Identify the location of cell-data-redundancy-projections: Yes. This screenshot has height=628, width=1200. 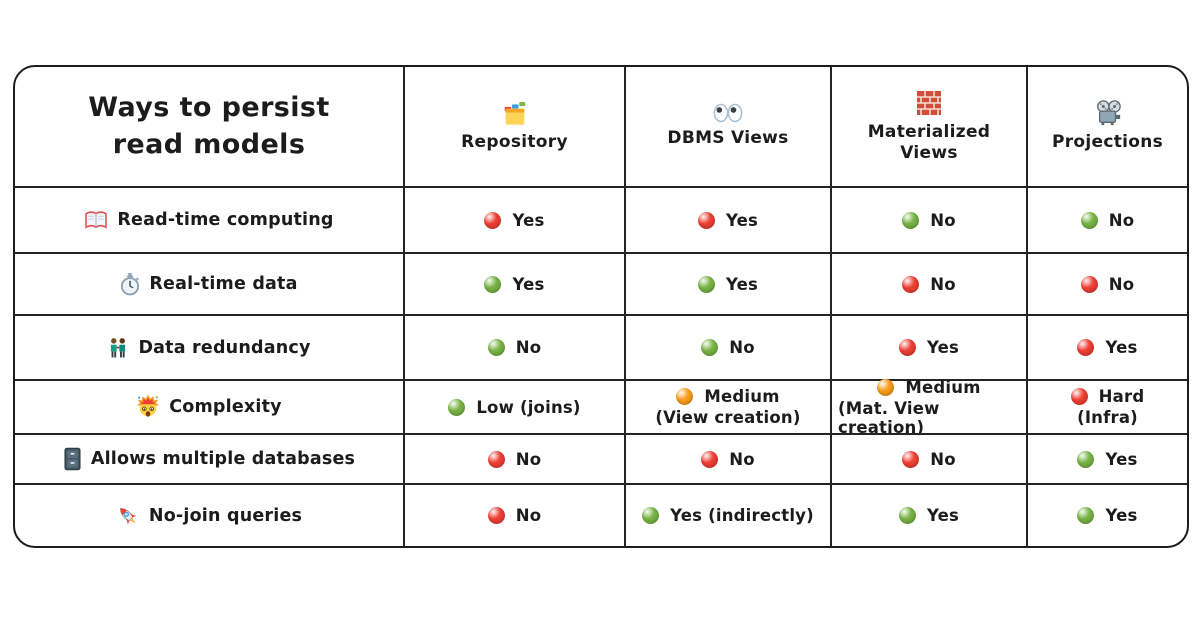
(1106, 346).